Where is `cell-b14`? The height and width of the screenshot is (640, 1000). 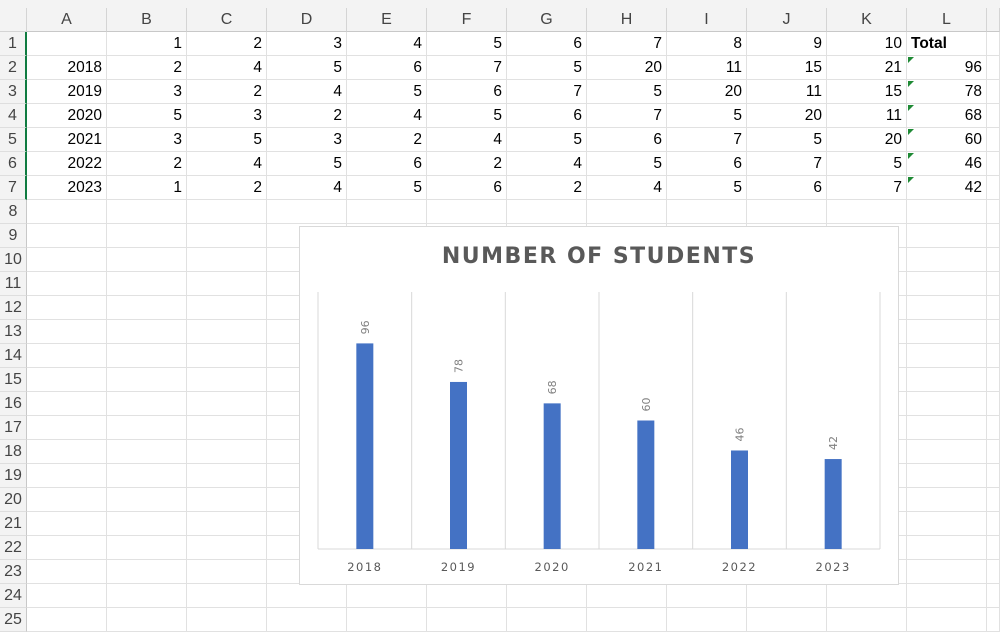
cell-b14 is located at coordinates (147, 356).